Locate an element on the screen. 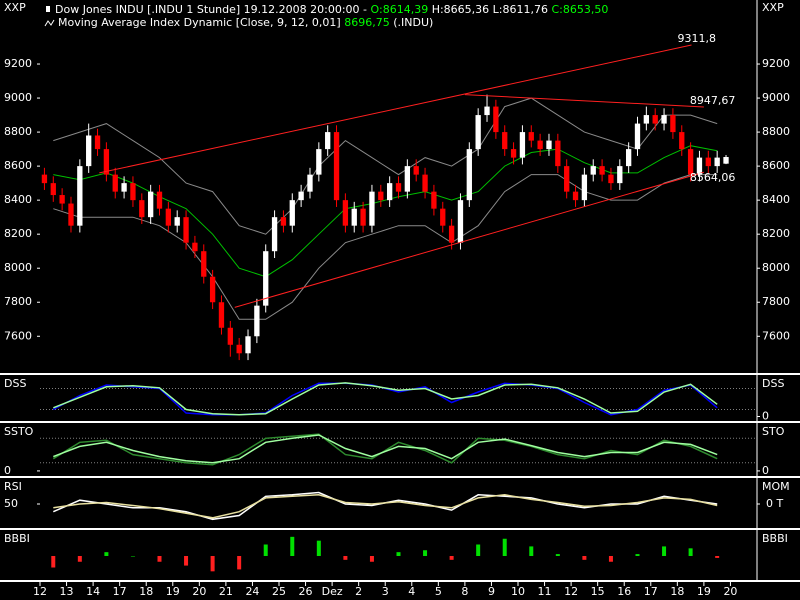  x-tick-label: 9 is located at coordinates (491, 591).